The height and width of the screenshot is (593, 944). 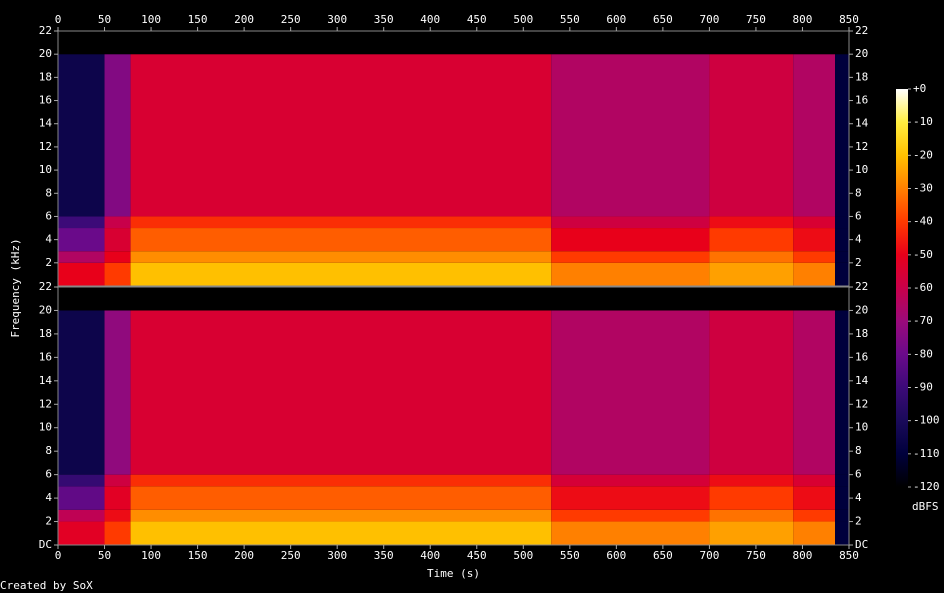 I want to click on colorbar-tick-label: -20, so click(x=923, y=154).